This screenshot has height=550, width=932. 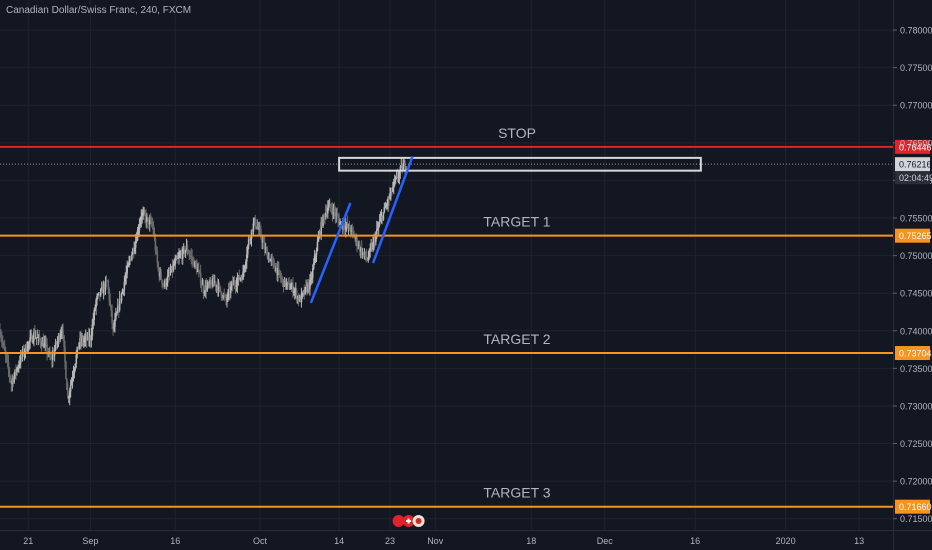 I want to click on time-axis: 21 Sep 16 Oct 14 23 Nov 18 Dec 16 2020 13, so click(x=466, y=530).